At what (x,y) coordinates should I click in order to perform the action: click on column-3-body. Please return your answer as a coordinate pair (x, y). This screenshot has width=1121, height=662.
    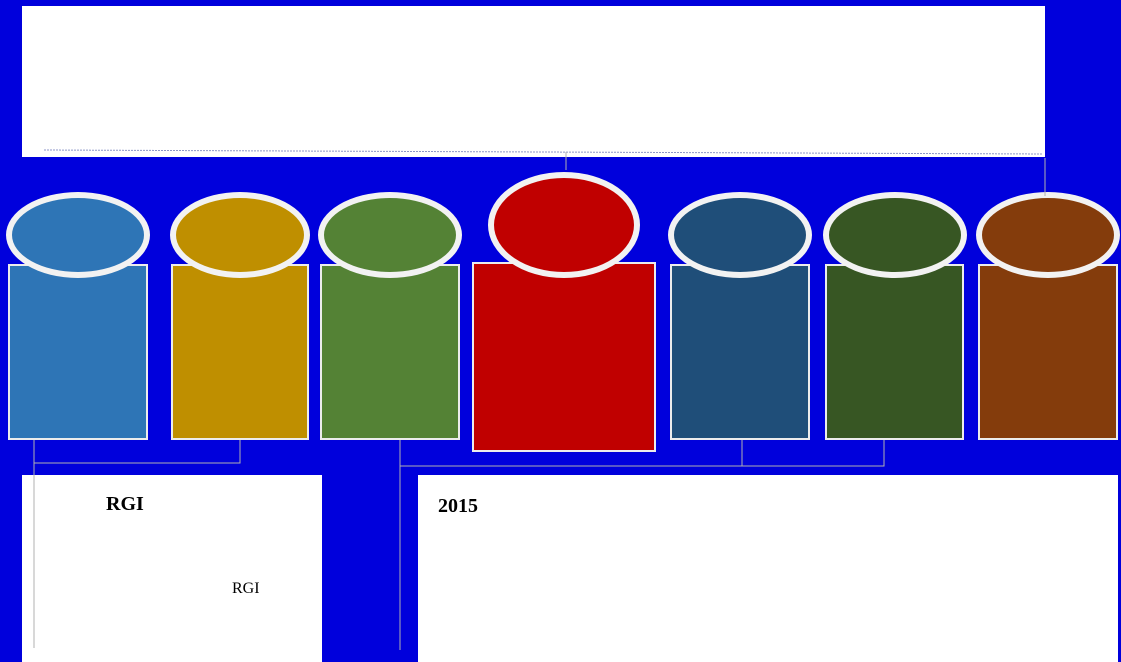
    Looking at the image, I should click on (390, 352).